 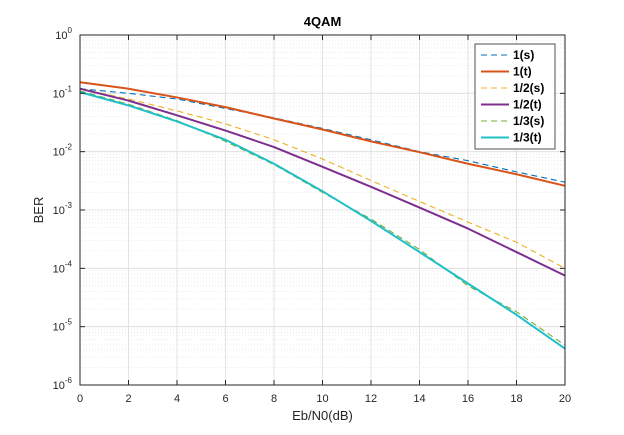 What do you see at coordinates (63, 384) in the screenshot?
I see `y-tick-label: 10⁻⁶` at bounding box center [63, 384].